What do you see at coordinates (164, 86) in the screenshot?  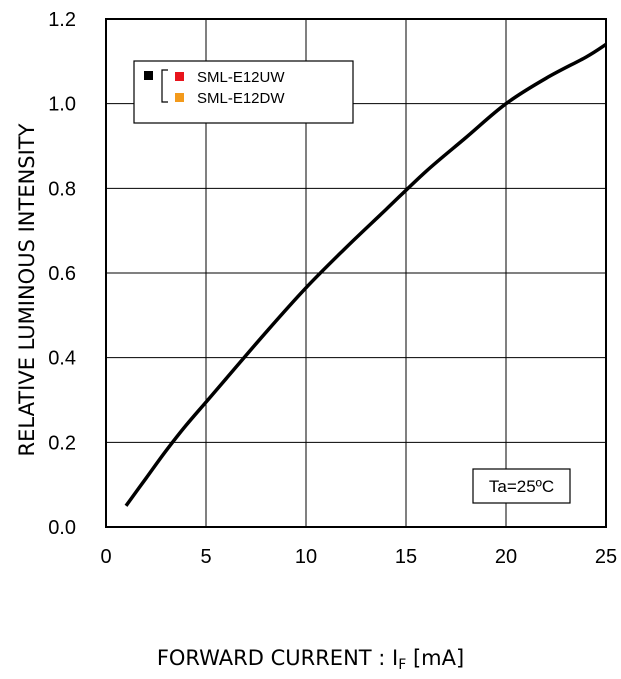 I see `legend-bracket` at bounding box center [164, 86].